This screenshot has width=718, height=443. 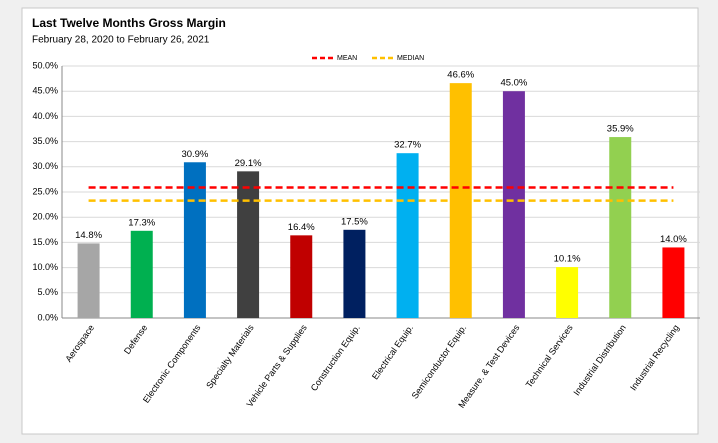 I want to click on y-tick-label: 30.0%, so click(x=45, y=166).